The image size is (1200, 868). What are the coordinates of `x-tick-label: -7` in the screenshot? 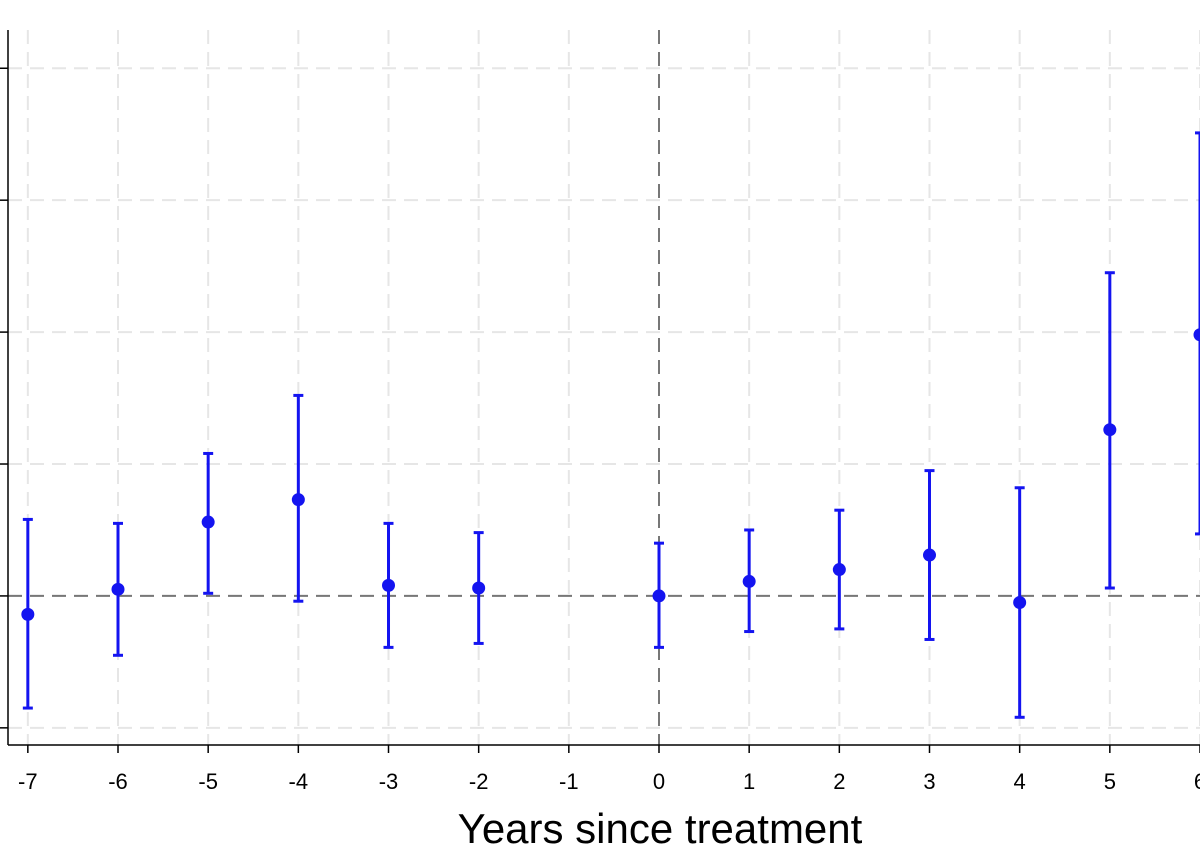 It's located at (28, 781).